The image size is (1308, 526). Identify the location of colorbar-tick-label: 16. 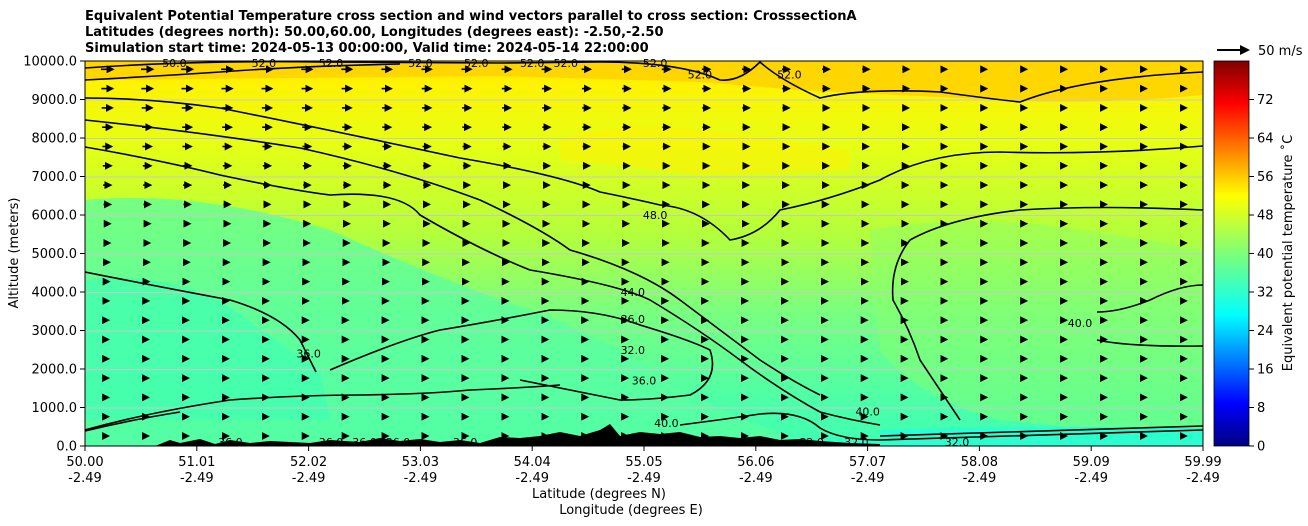
(1265, 370).